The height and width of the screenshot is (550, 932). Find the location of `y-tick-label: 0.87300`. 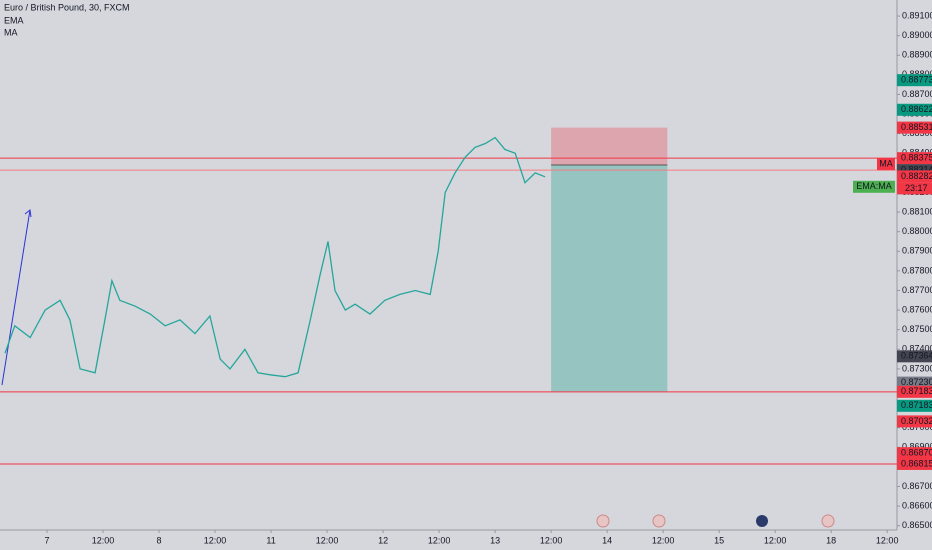

y-tick-label: 0.87300 is located at coordinates (917, 368).